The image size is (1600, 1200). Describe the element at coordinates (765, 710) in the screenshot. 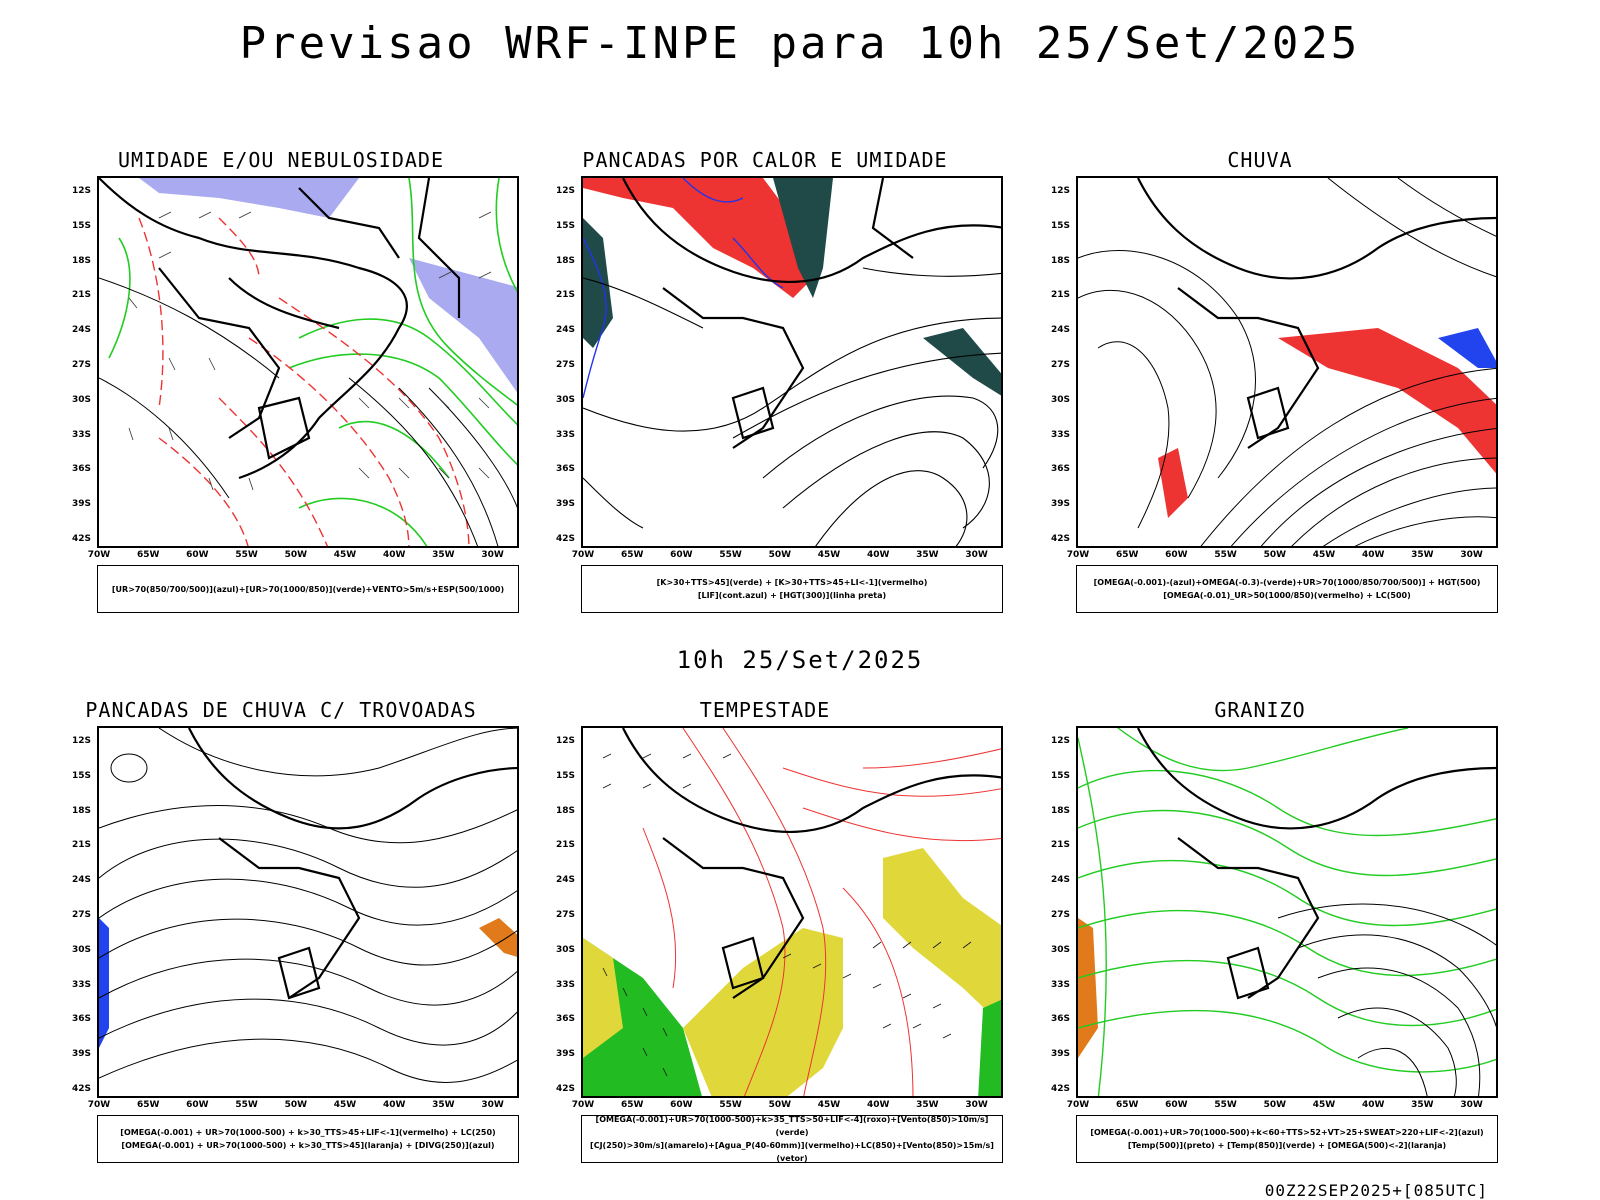

I see `panel-title: TEMPESTADE` at that location.